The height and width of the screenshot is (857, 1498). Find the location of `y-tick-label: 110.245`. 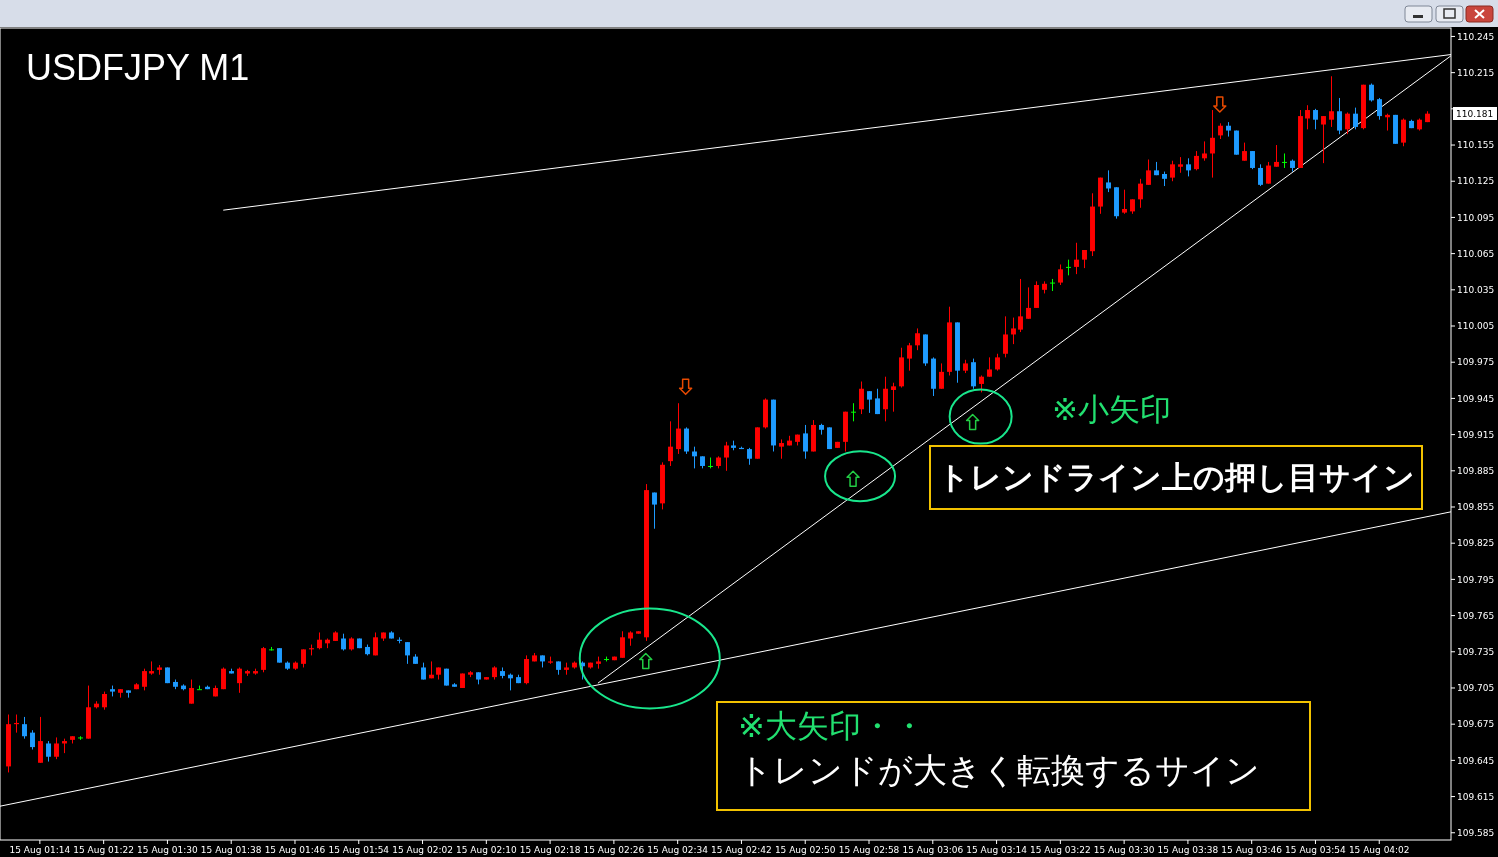

y-tick-label: 110.245 is located at coordinates (1476, 36).